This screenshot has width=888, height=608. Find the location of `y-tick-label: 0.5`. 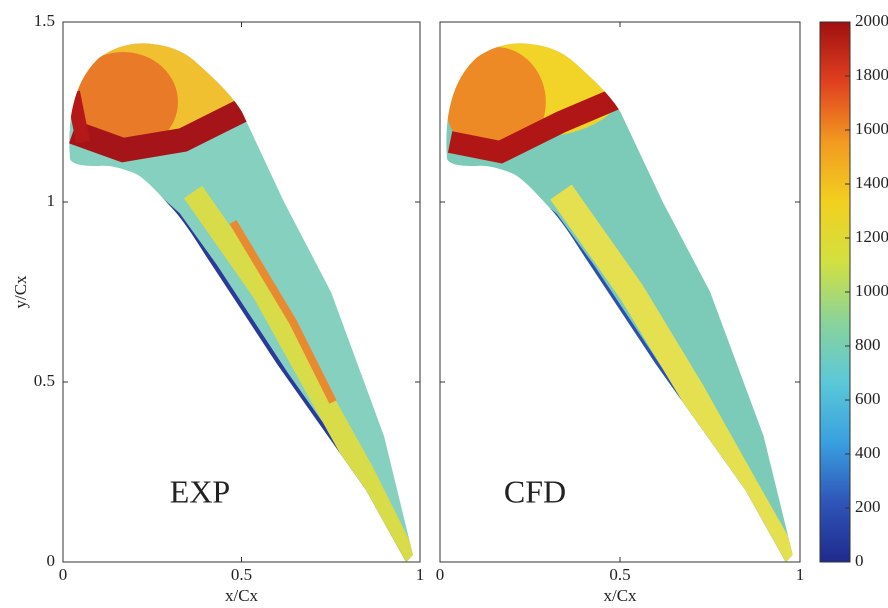

y-tick-label: 0.5 is located at coordinates (44, 380).